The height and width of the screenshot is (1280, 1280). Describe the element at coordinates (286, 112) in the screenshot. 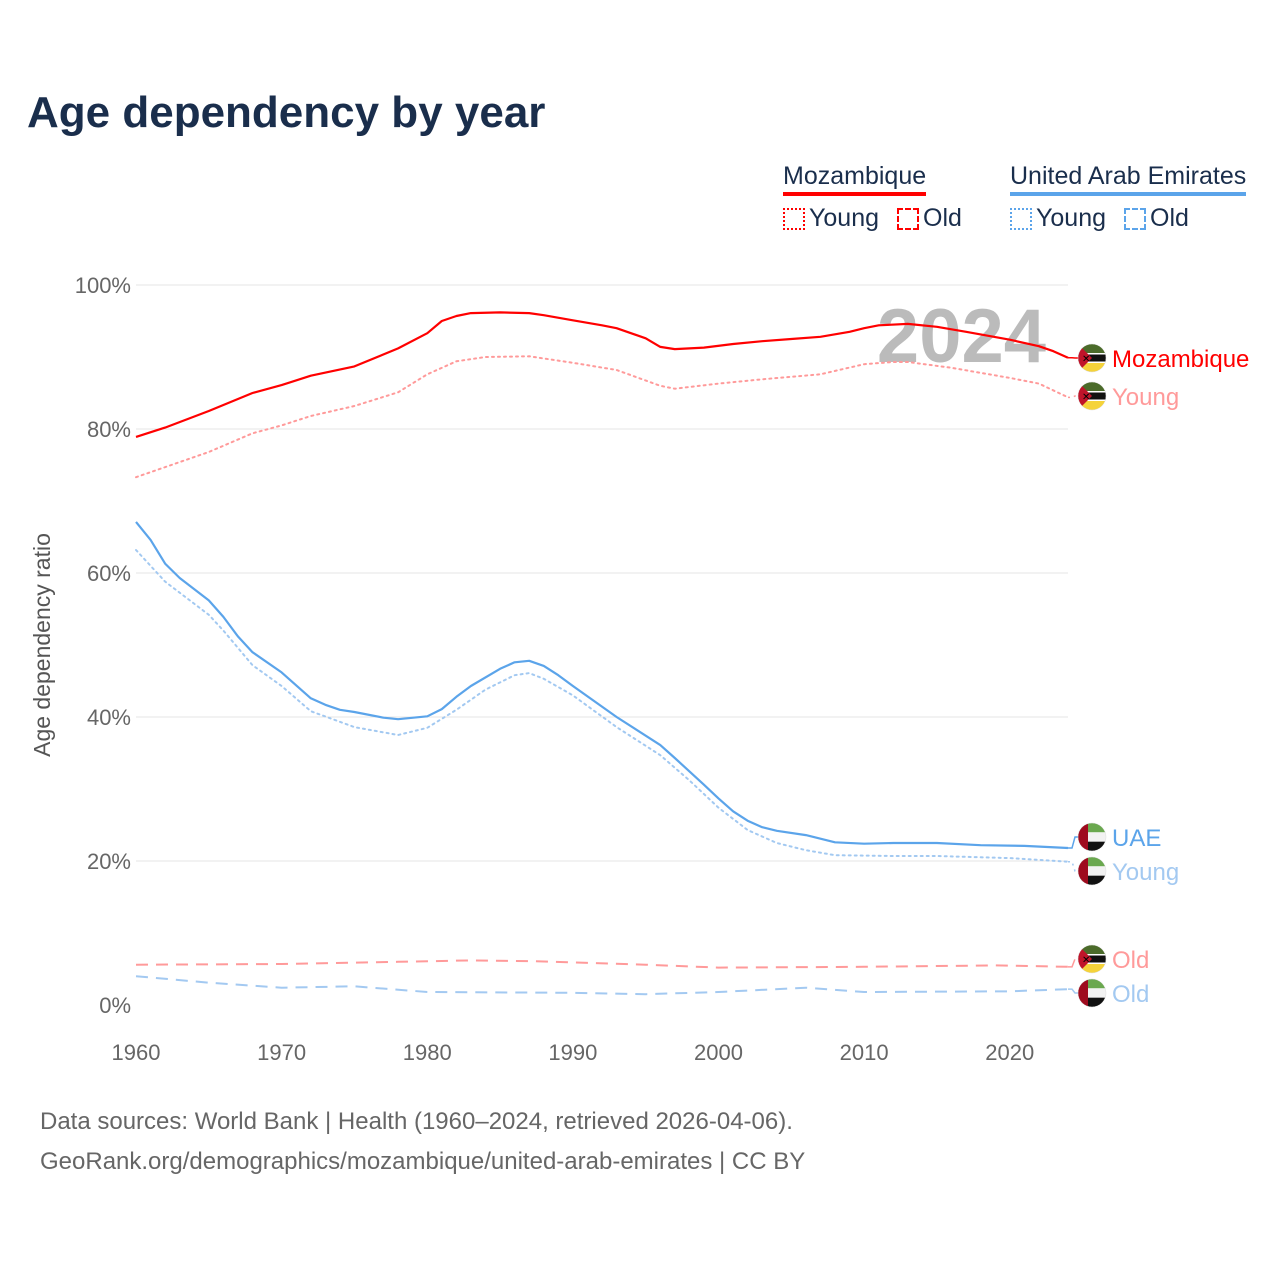

I see `chart-title: Age dependency by year` at that location.